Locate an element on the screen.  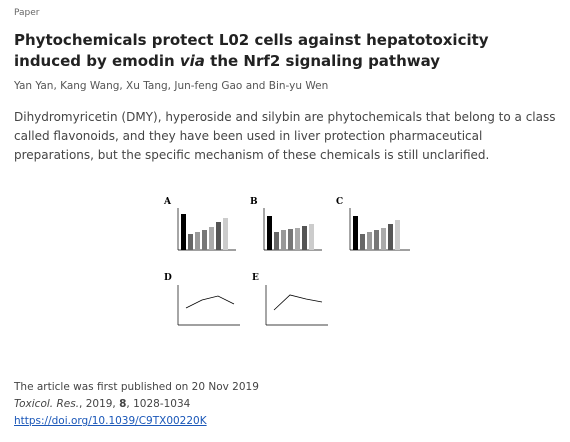
doi-link: https://doi.org/10.1039/C9TX00220K is located at coordinates (110, 421).